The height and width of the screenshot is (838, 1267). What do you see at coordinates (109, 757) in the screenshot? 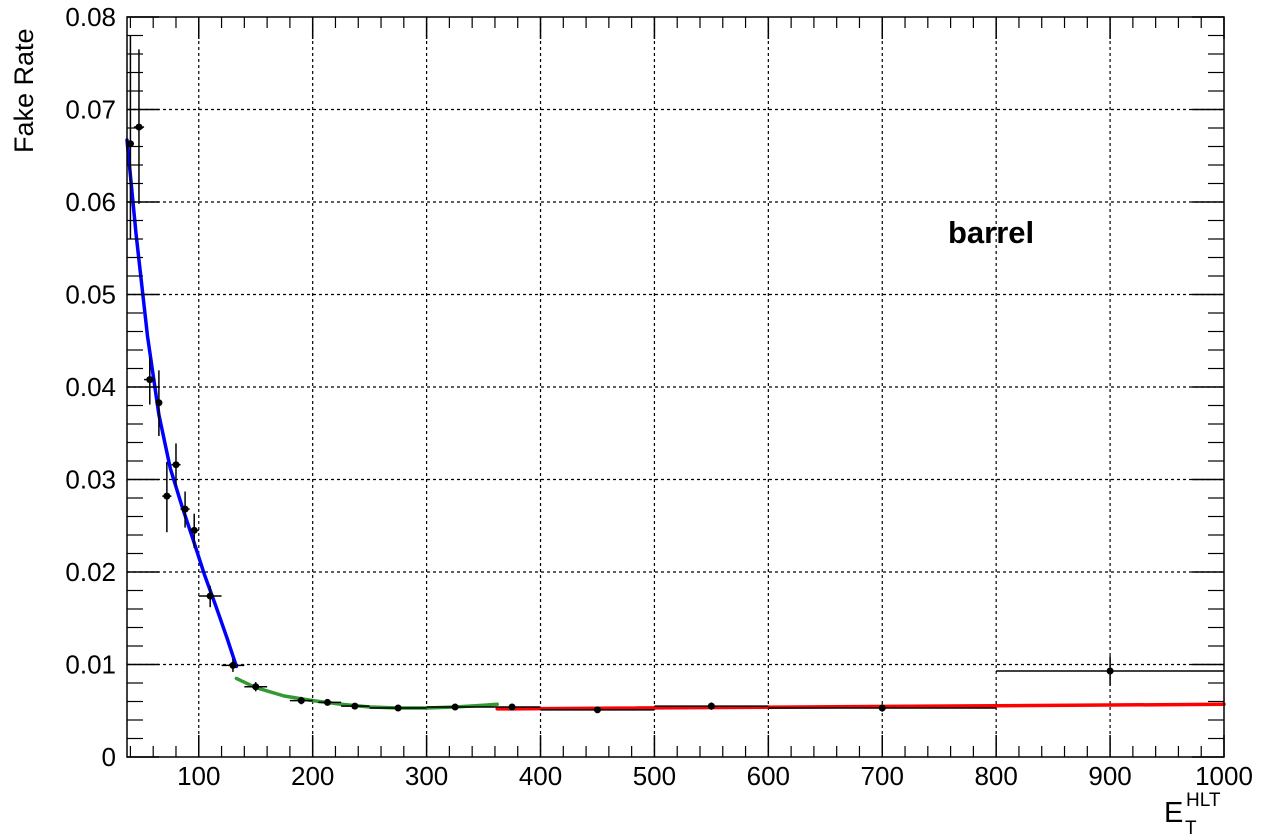
I see `y-tick-label: 0` at bounding box center [109, 757].